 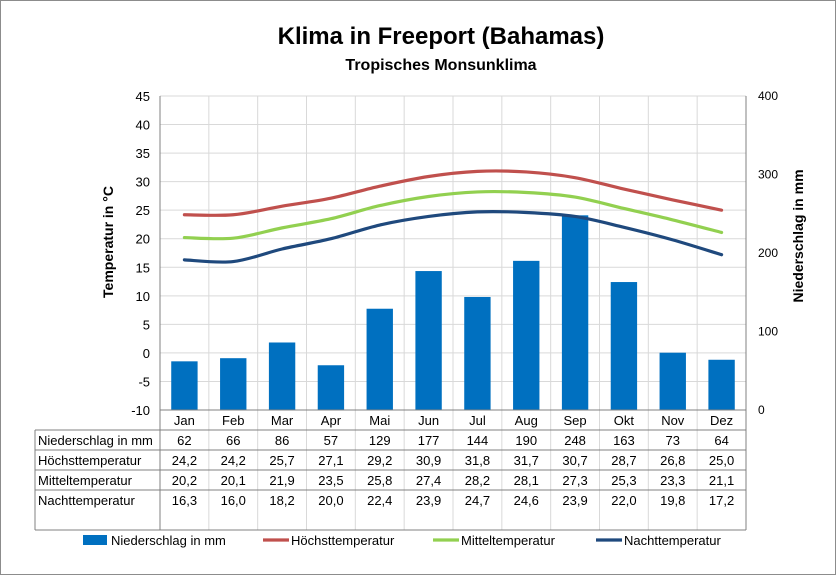 What do you see at coordinates (721, 420) in the screenshot?
I see `x-tick-label: Dez` at bounding box center [721, 420].